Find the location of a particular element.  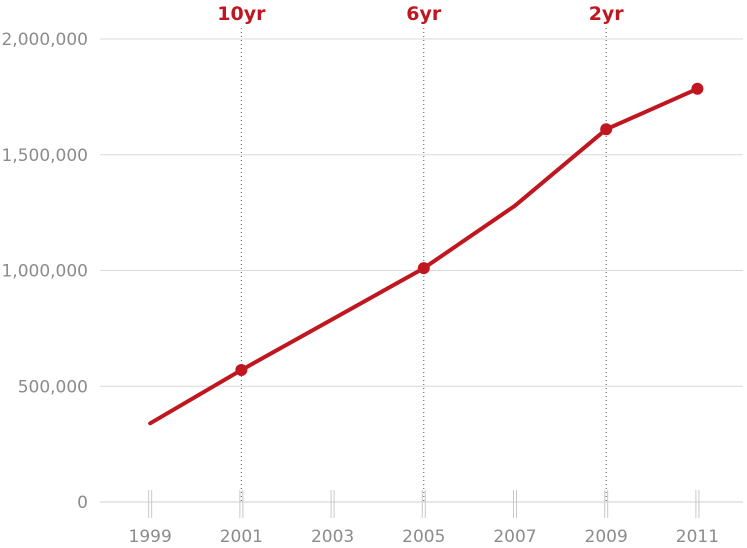

y-axis-tick-labels: 0 500,000 1,000,000 1,500,000 2,000,000 is located at coordinates (44, 271).